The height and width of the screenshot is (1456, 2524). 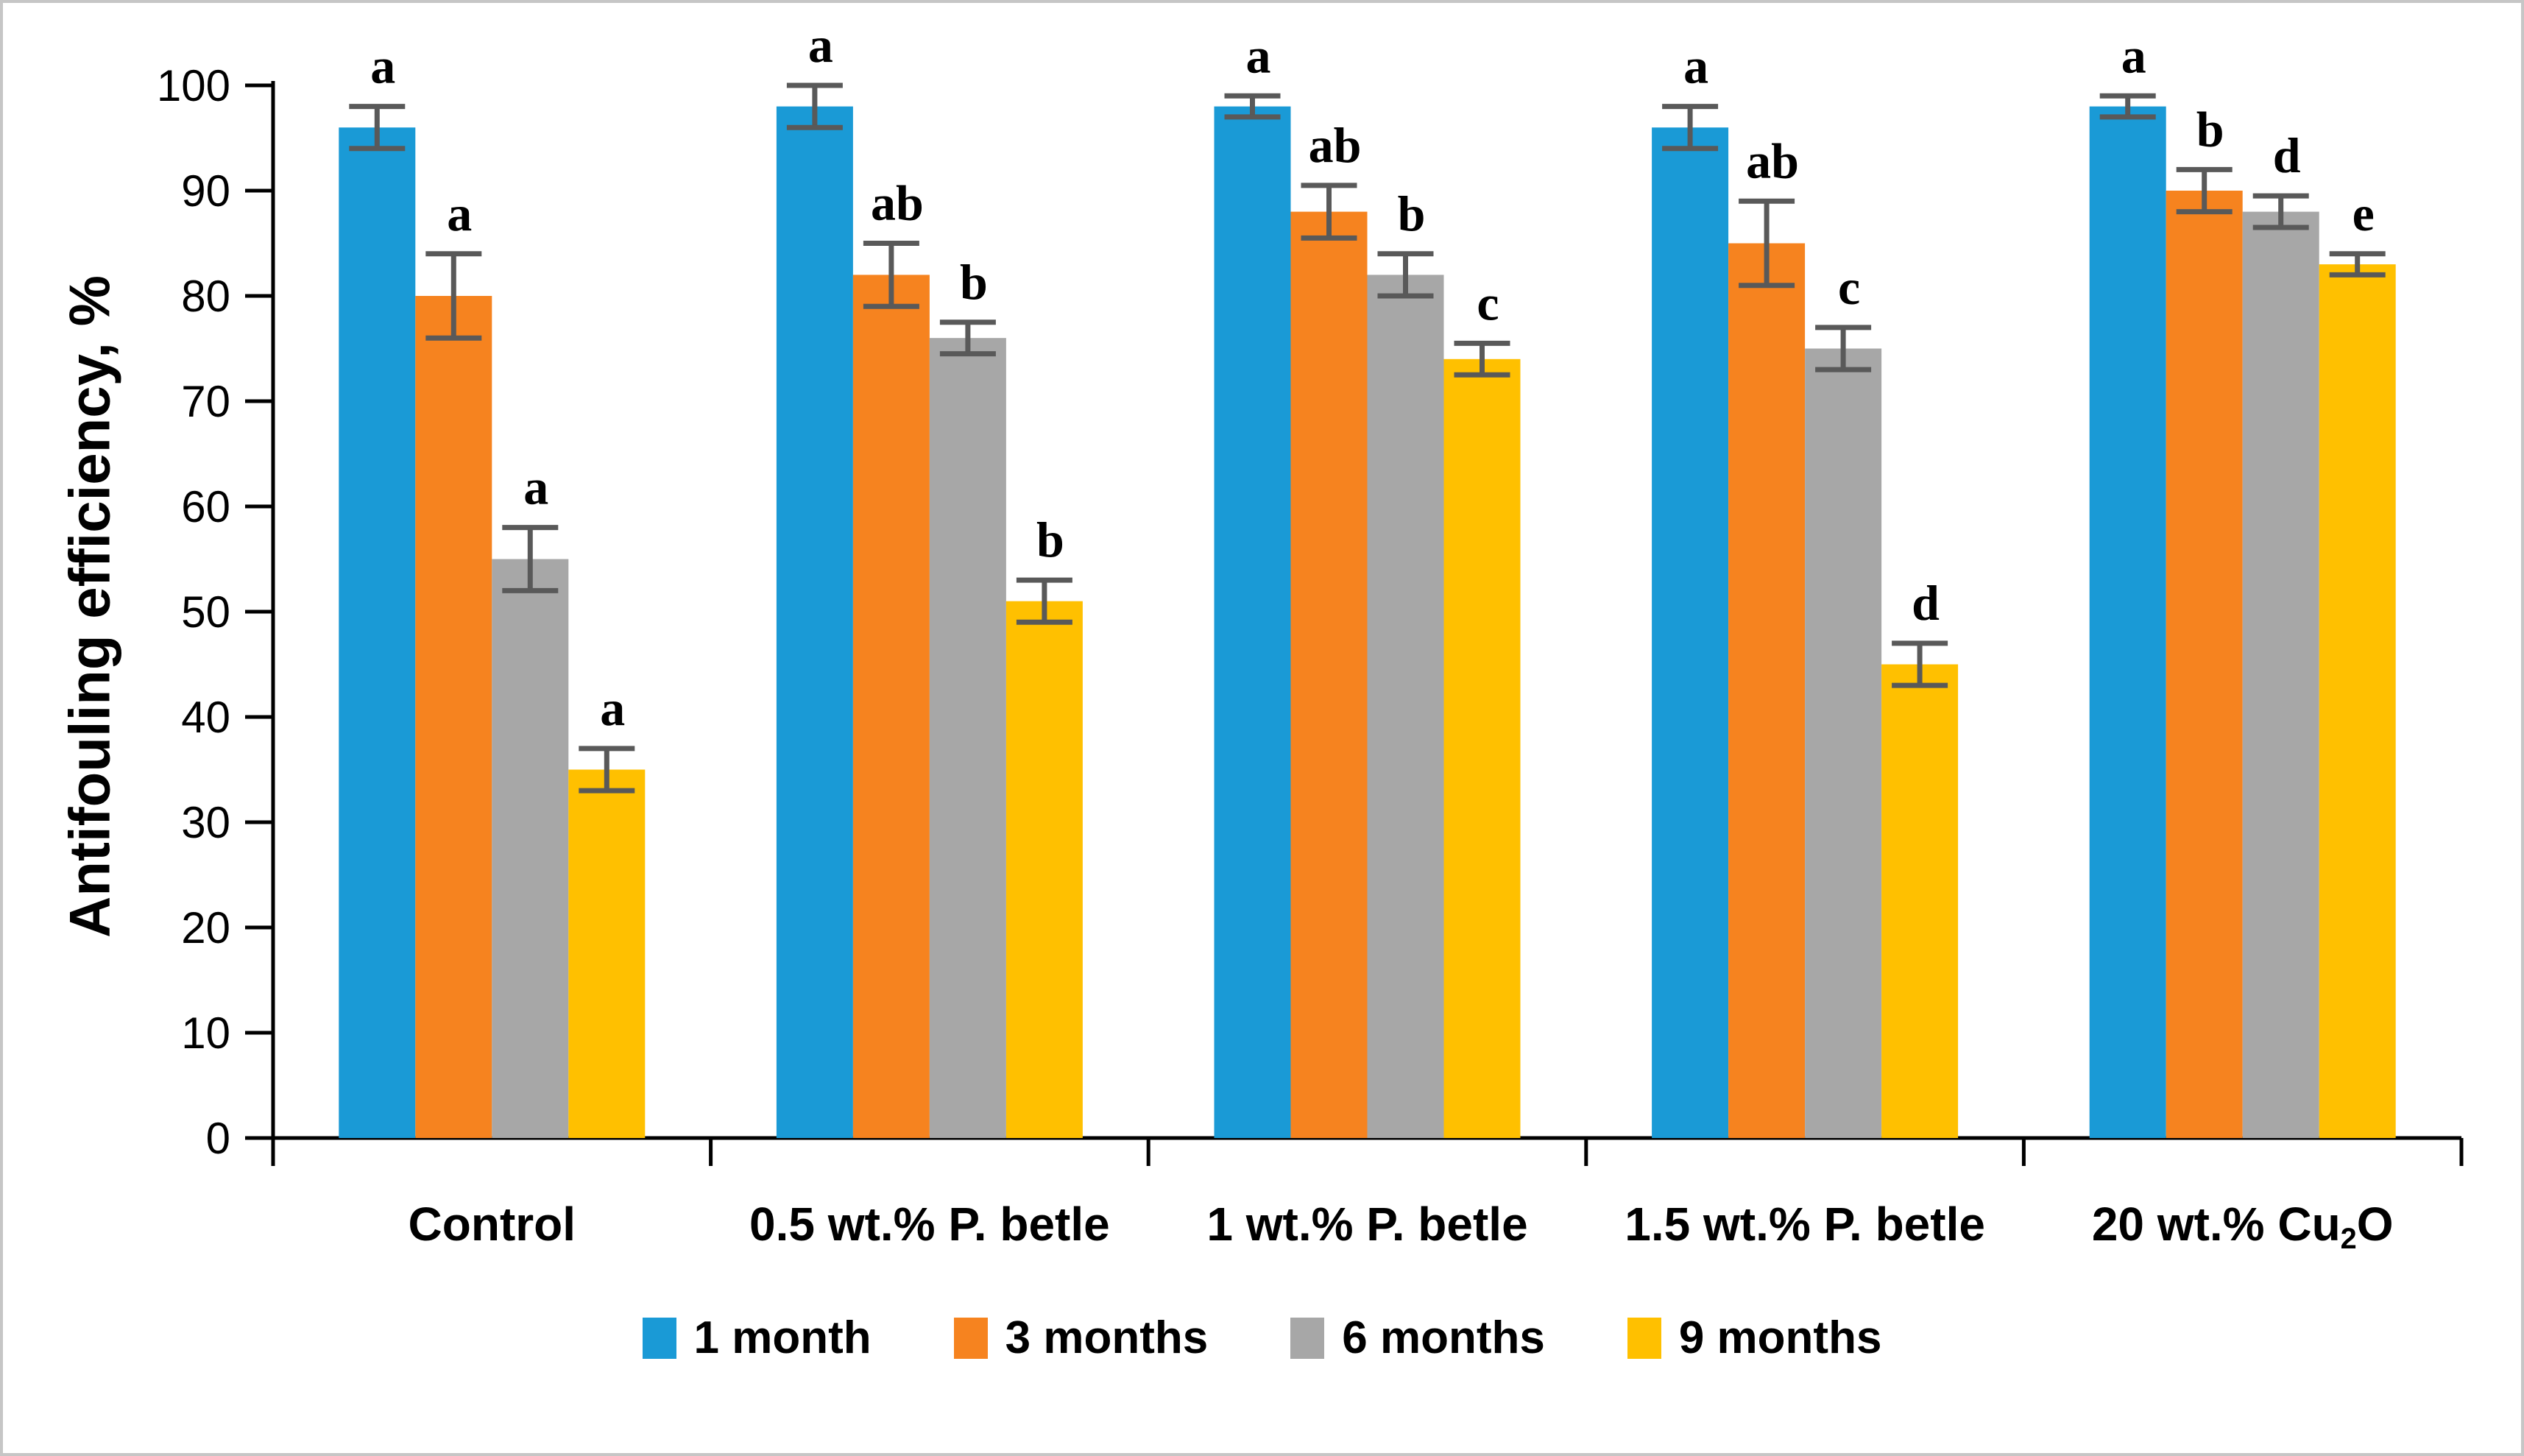 I want to click on legend-item: 9 months, so click(x=1754, y=1338).